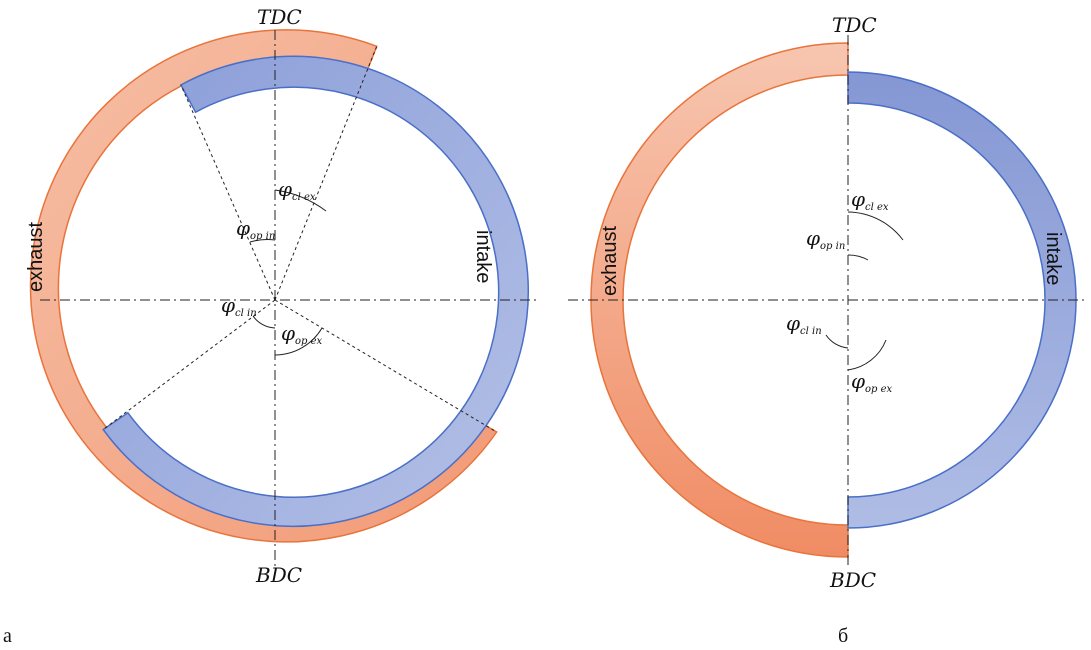  What do you see at coordinates (843, 636) in the screenshot?
I see `caption-b: б` at bounding box center [843, 636].